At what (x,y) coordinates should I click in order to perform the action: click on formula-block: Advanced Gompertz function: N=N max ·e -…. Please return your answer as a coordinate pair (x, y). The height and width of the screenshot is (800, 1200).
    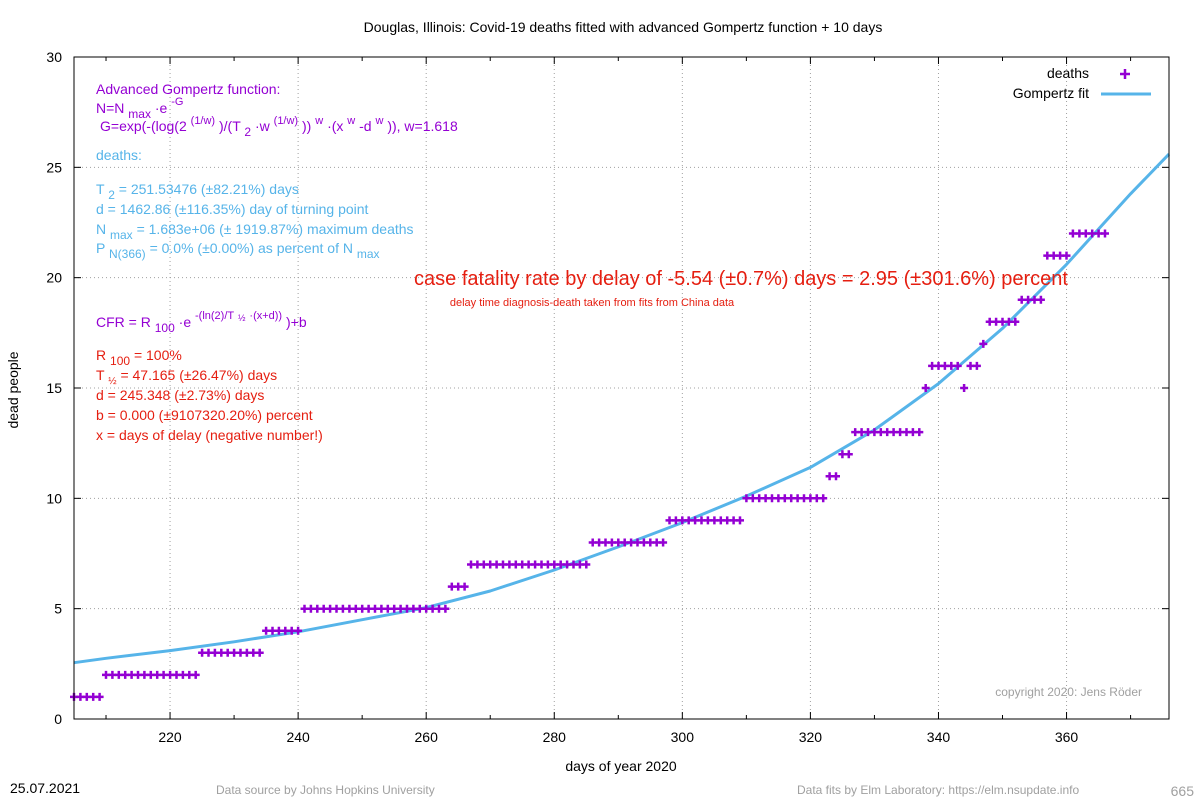
    Looking at the image, I should click on (277, 110).